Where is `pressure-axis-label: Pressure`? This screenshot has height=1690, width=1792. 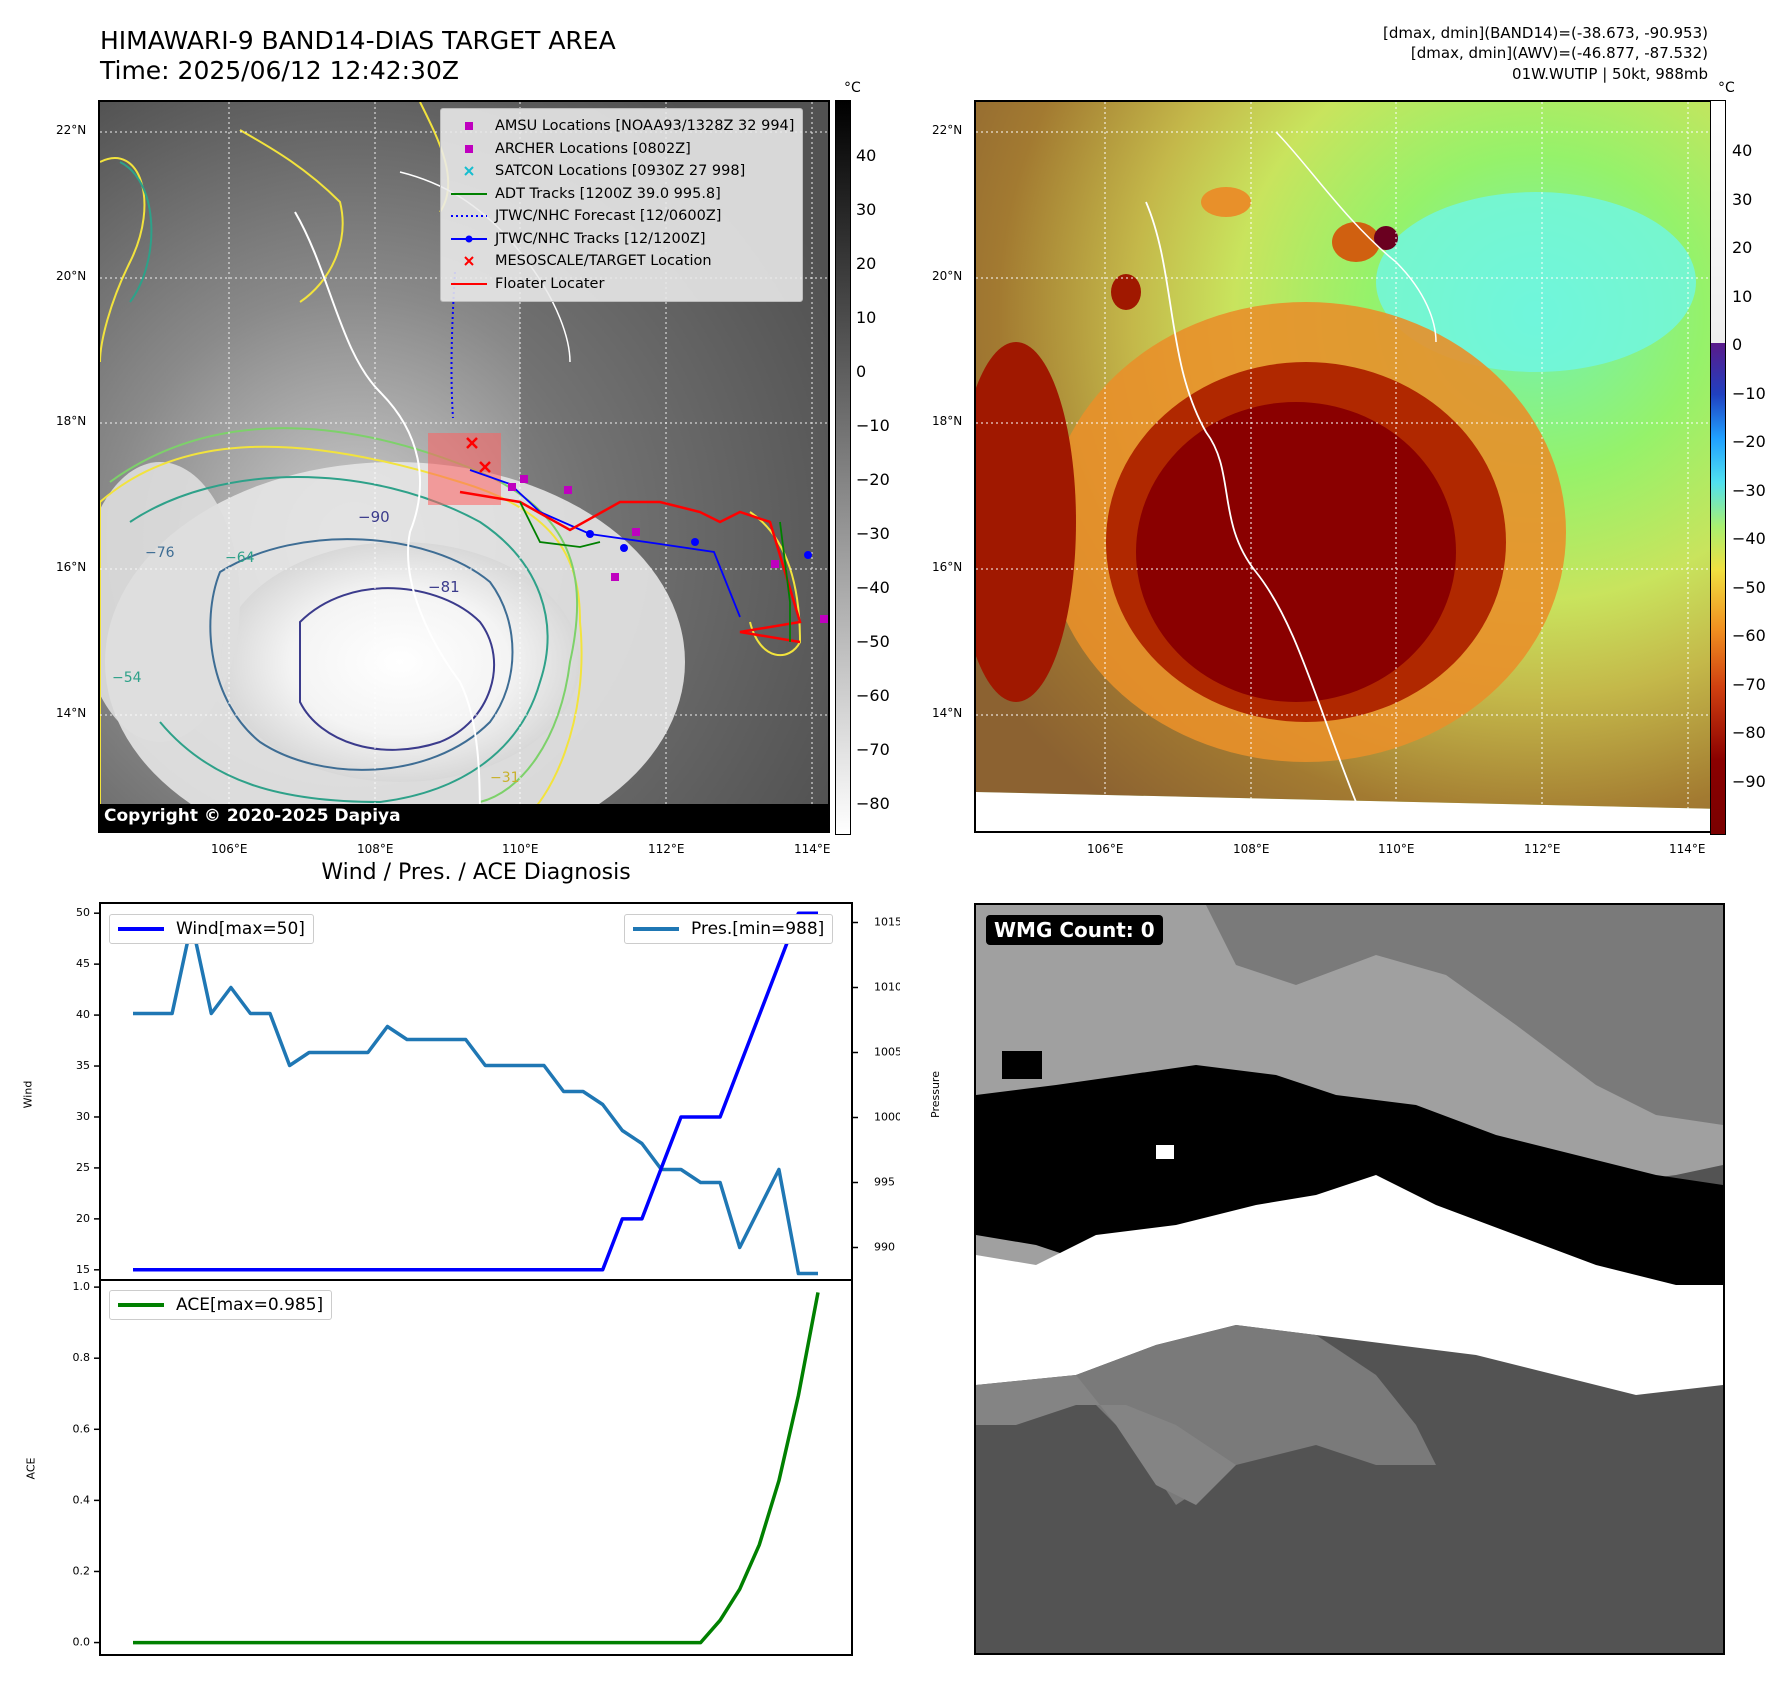
pressure-axis-label: Pressure is located at coordinates (935, 1094).